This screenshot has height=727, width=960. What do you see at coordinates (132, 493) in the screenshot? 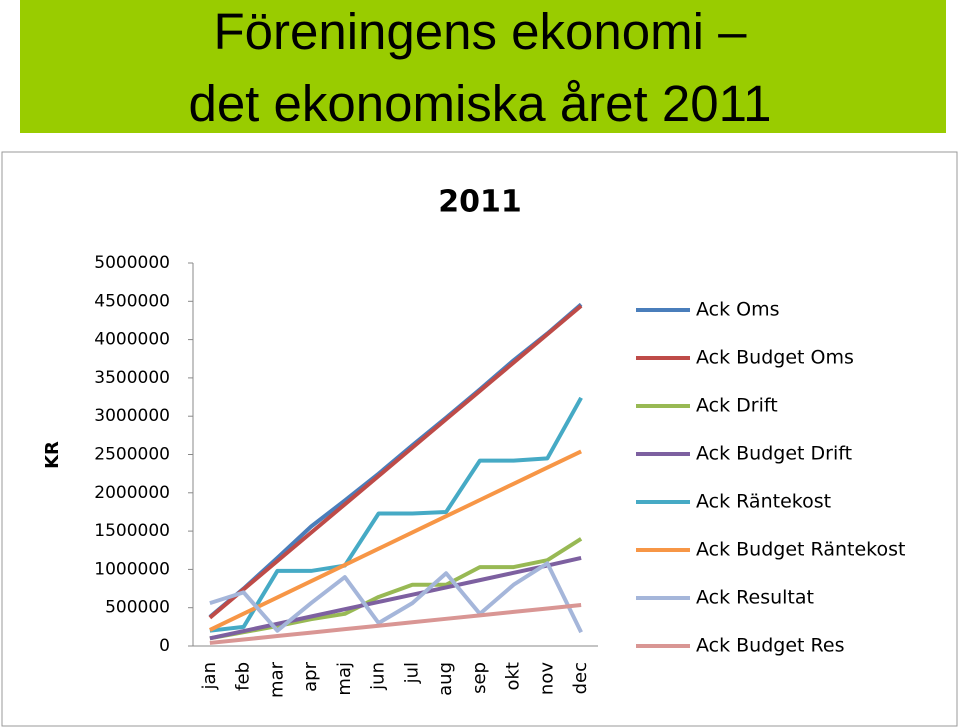
I see `y-tick-label: 2000000` at bounding box center [132, 493].